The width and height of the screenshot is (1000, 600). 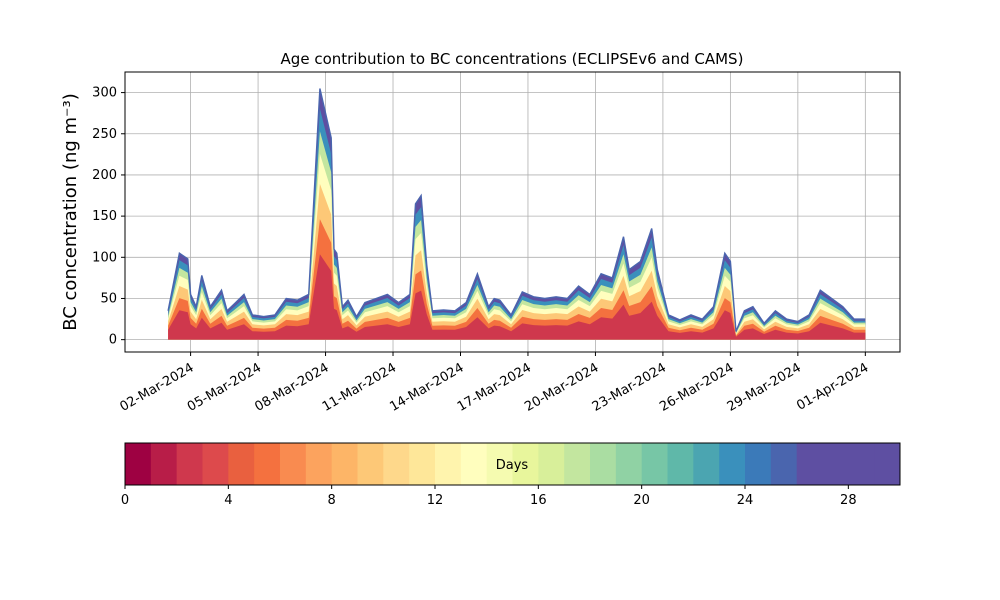 What do you see at coordinates (848, 500) in the screenshot?
I see `colorbar-tick-label: 28` at bounding box center [848, 500].